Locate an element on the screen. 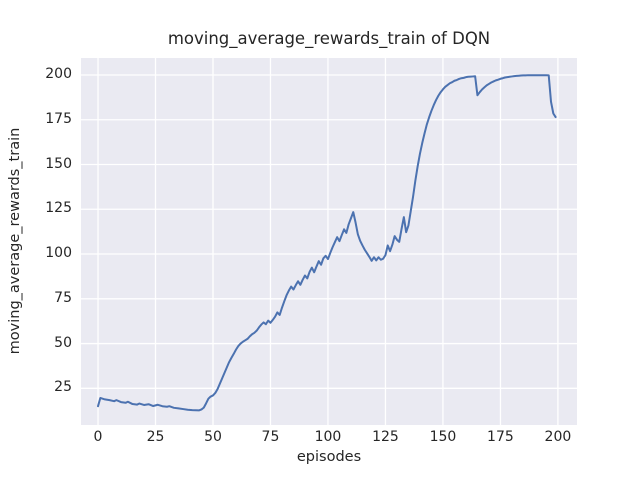 Image resolution: width=640 pixels, height=480 pixels. x-tick-label: 100 is located at coordinates (328, 437).